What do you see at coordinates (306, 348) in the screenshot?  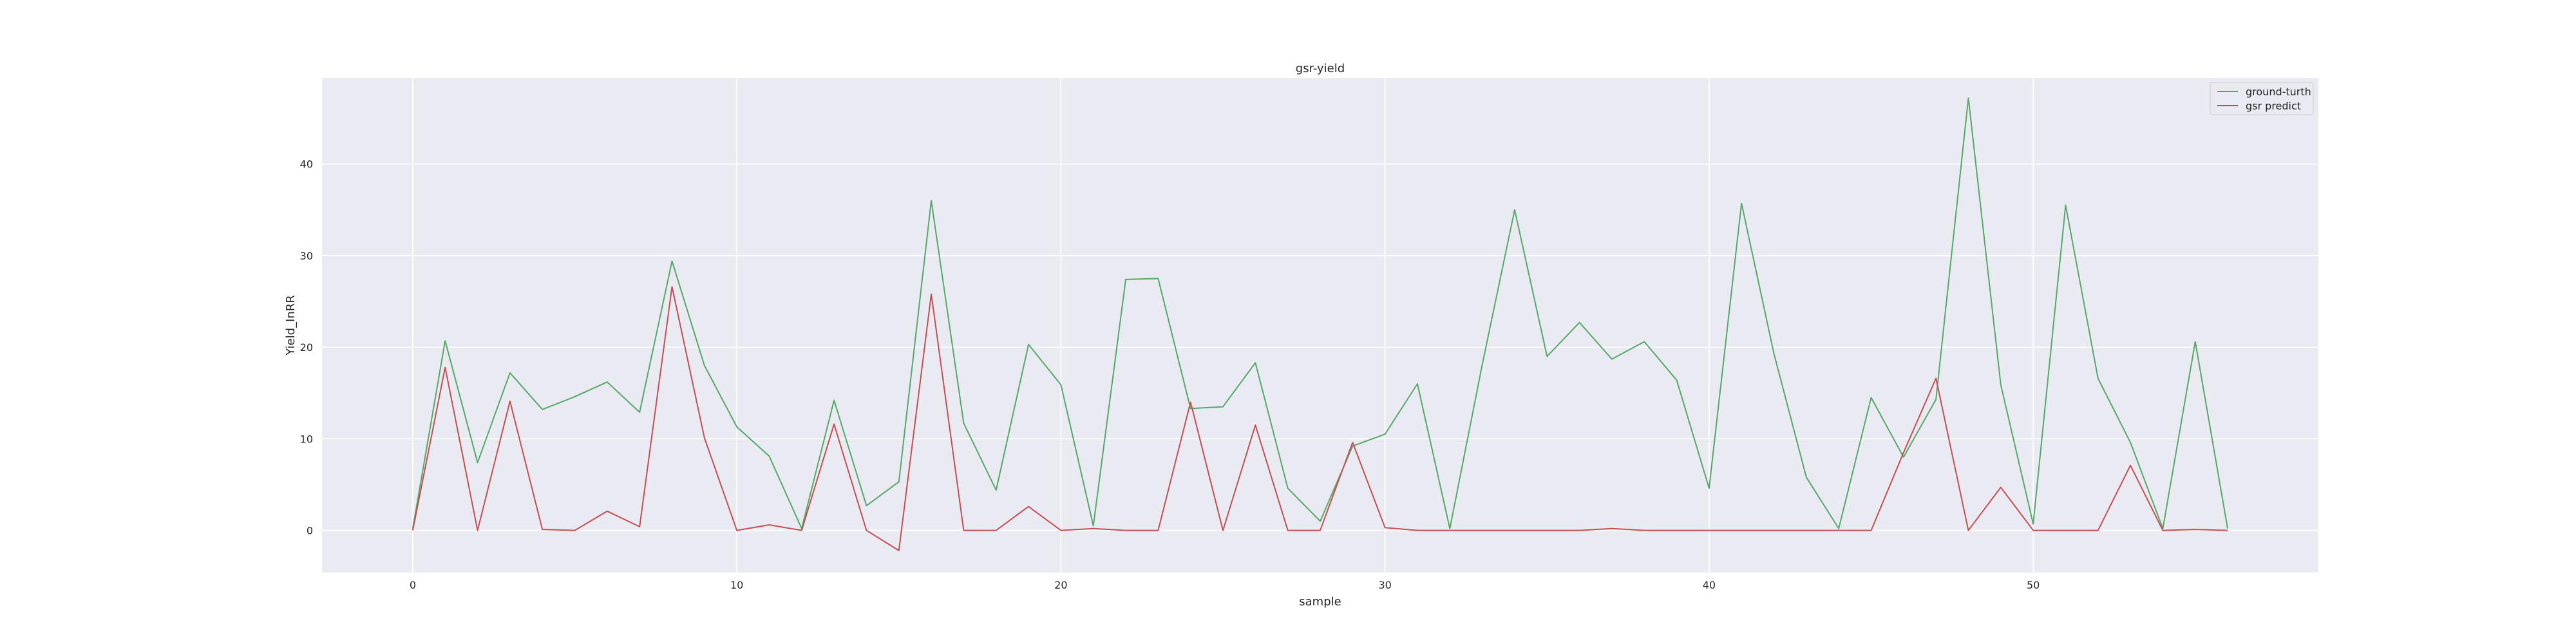 I see `y-tick-label: 20` at bounding box center [306, 348].